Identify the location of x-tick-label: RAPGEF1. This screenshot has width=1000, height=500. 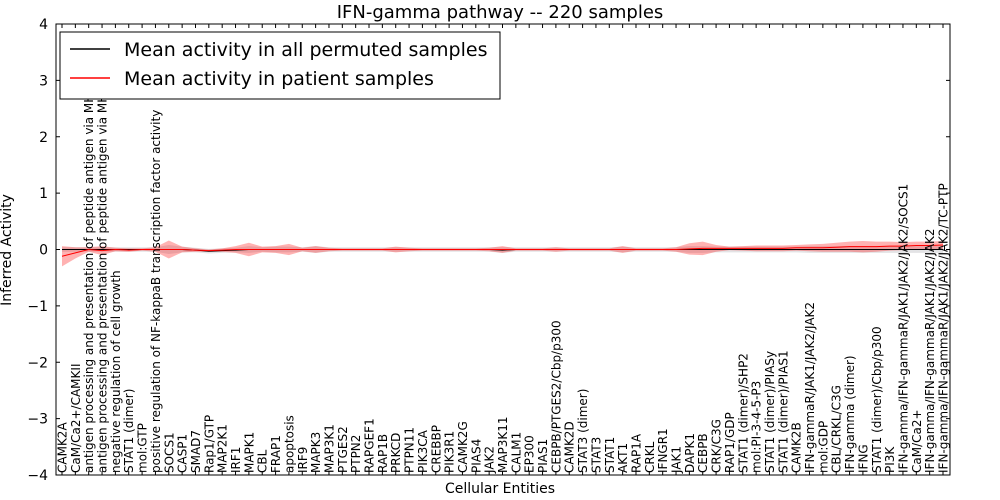
(370, 445).